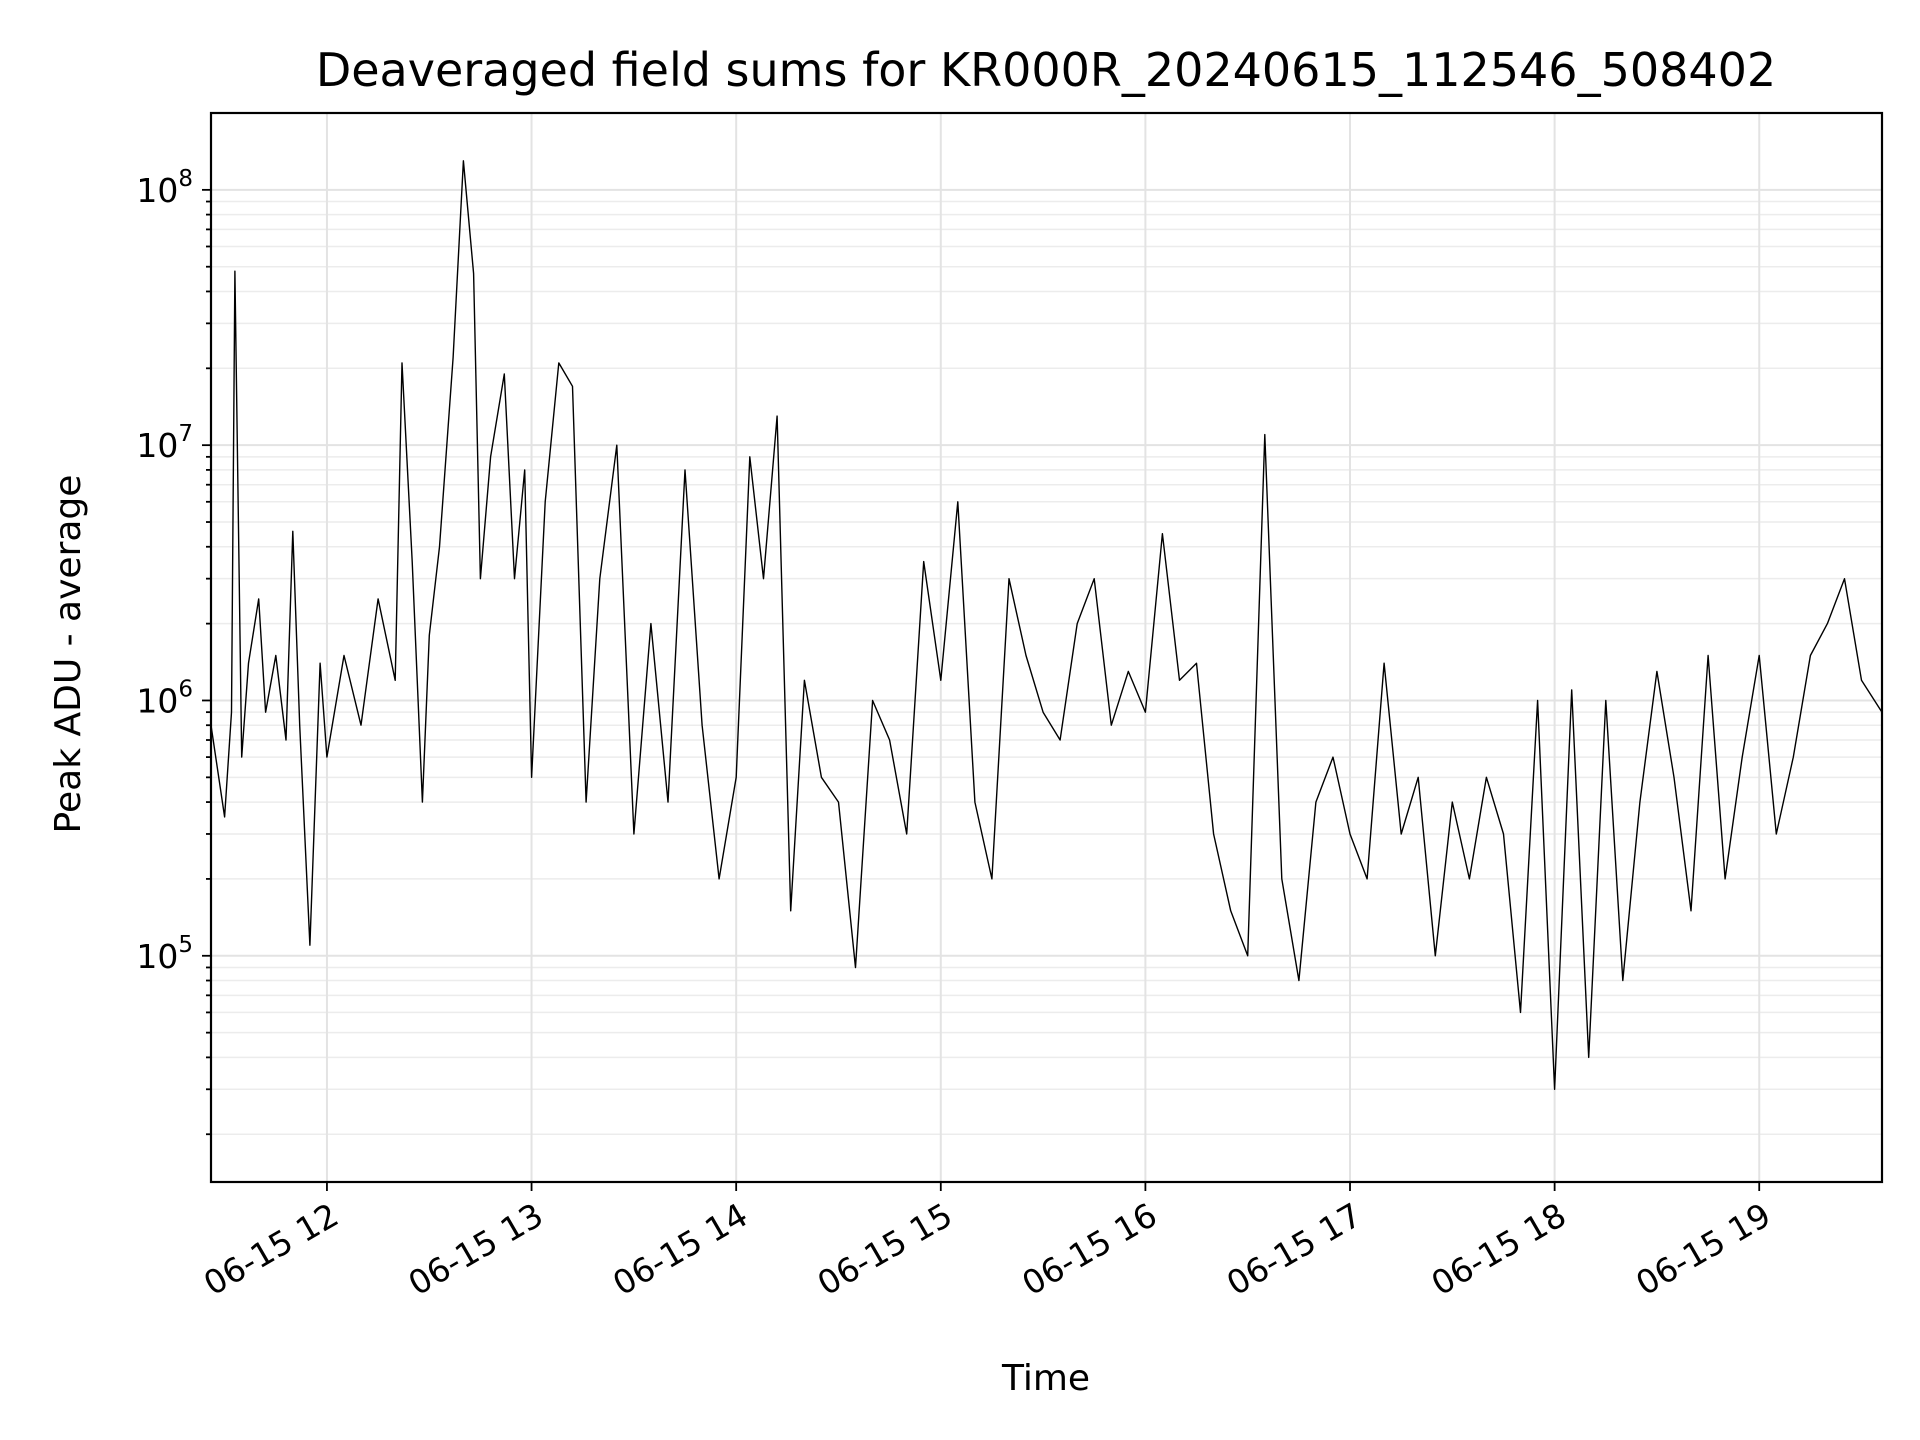  I want to click on x-tick-label: 06-15 19, so click(1703, 1249).